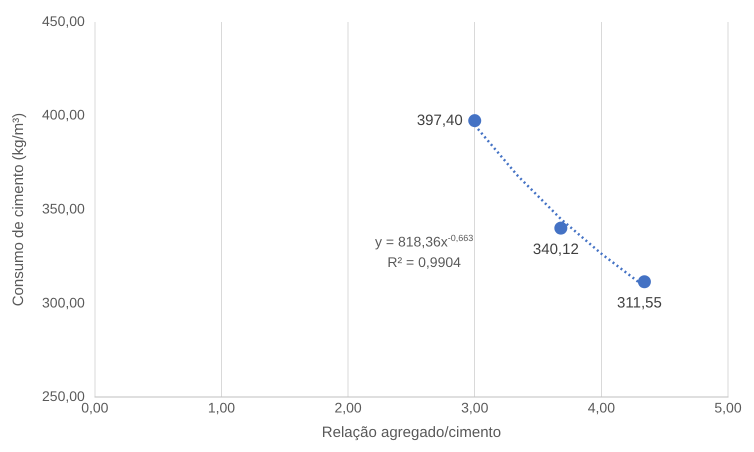 The image size is (754, 452). What do you see at coordinates (64, 208) in the screenshot?
I see `y-tick-label: 350,00` at bounding box center [64, 208].